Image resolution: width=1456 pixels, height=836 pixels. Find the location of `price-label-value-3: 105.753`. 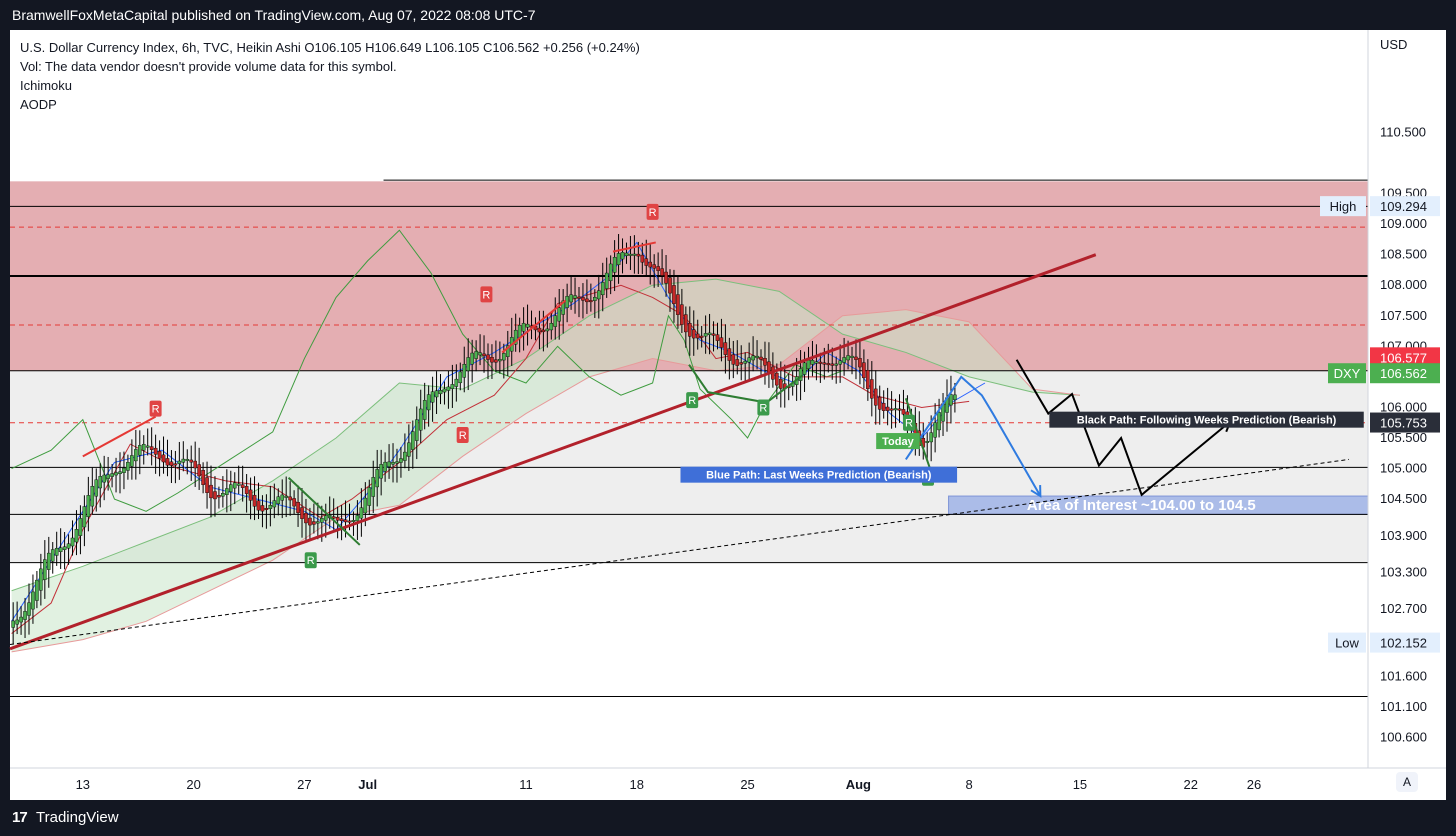

price-label-value-3: 105.753 is located at coordinates (1403, 423).